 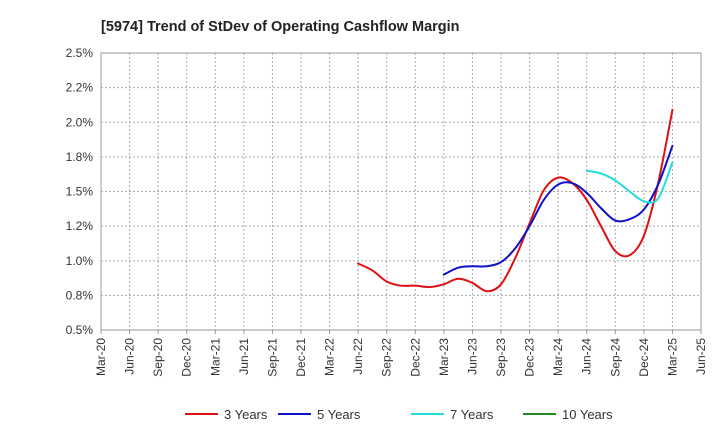 What do you see at coordinates (272, 357) in the screenshot?
I see `x-tick-label: Sep-21` at bounding box center [272, 357].